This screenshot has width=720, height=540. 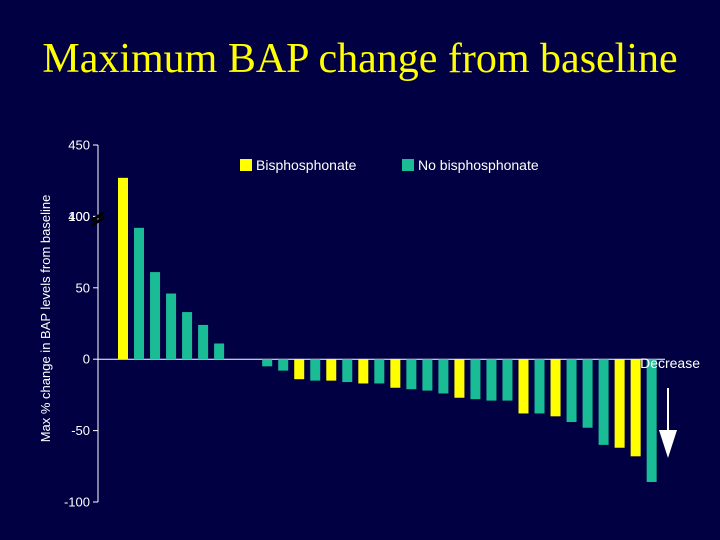 I want to click on annotation: Decrease, so click(x=670, y=406).